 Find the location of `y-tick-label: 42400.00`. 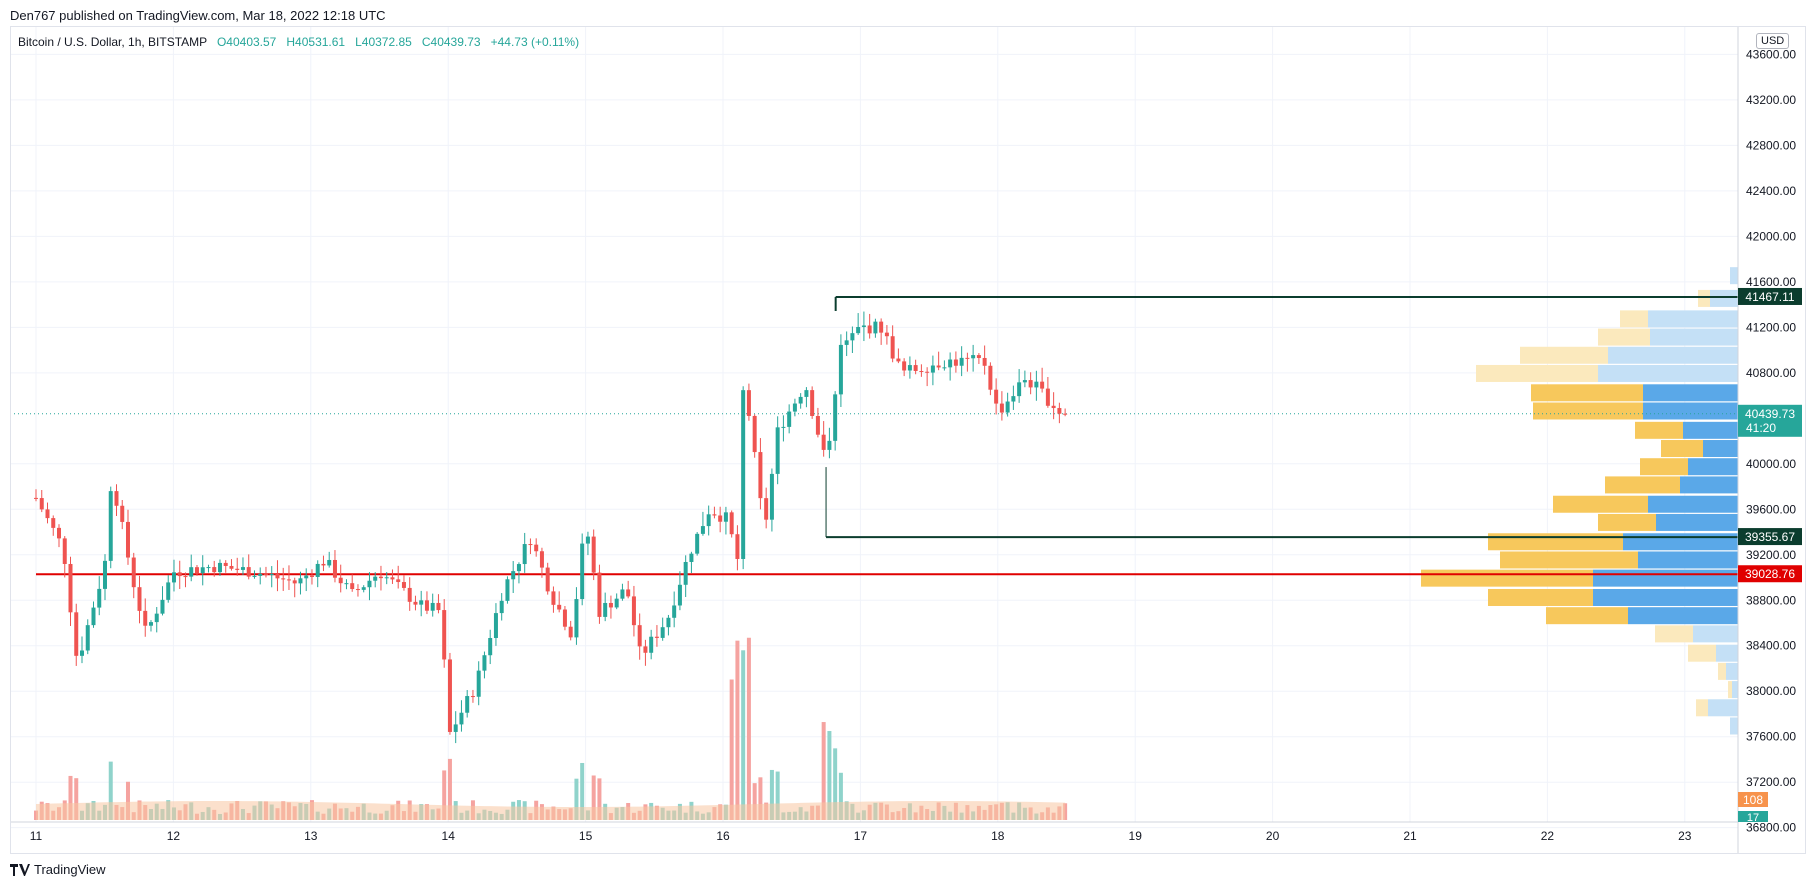

y-tick-label: 42400.00 is located at coordinates (1771, 191).